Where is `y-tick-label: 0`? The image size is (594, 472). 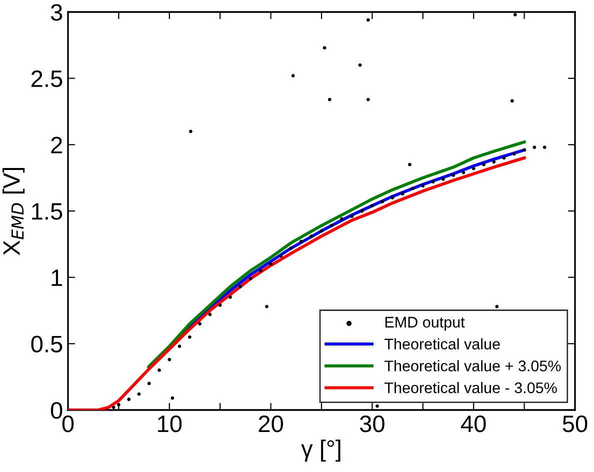
y-tick-label: 0 is located at coordinates (56, 410).